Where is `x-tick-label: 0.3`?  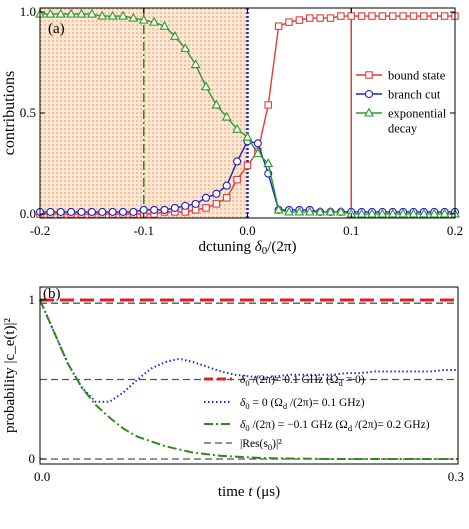 x-tick-label: 0.3 is located at coordinates (456, 476).